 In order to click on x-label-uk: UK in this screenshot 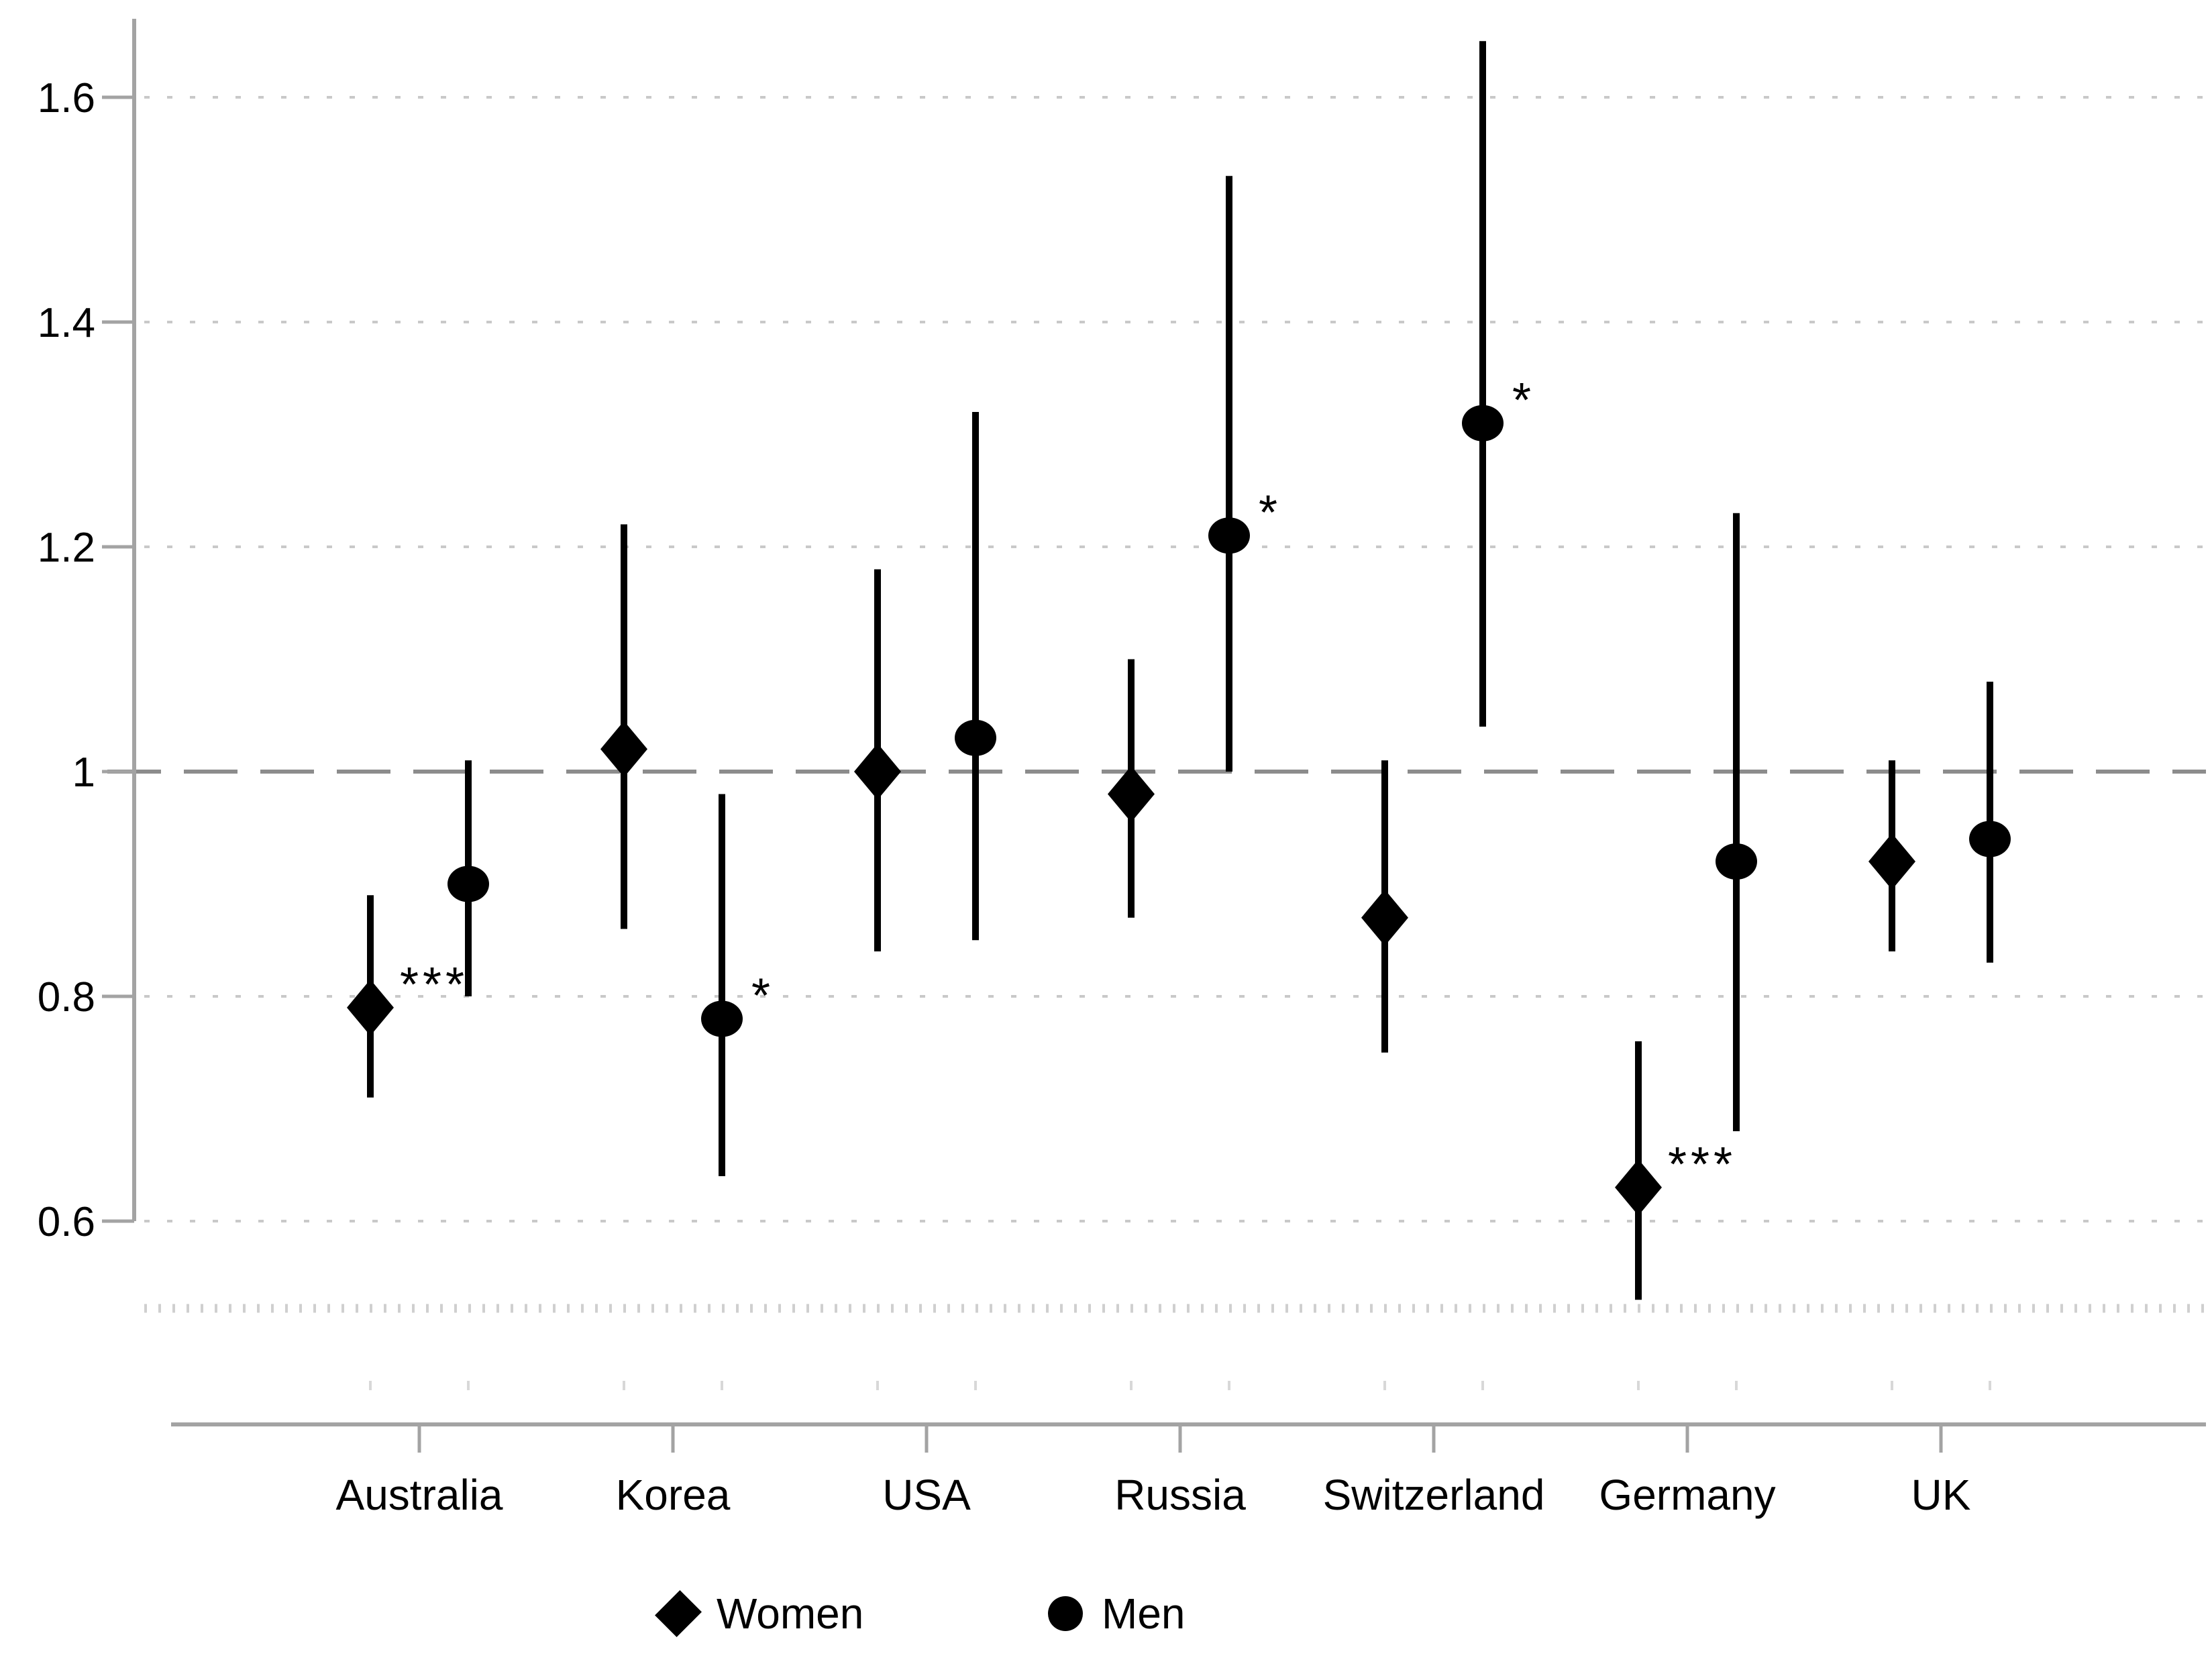, I will do `click(1941, 1495)`.